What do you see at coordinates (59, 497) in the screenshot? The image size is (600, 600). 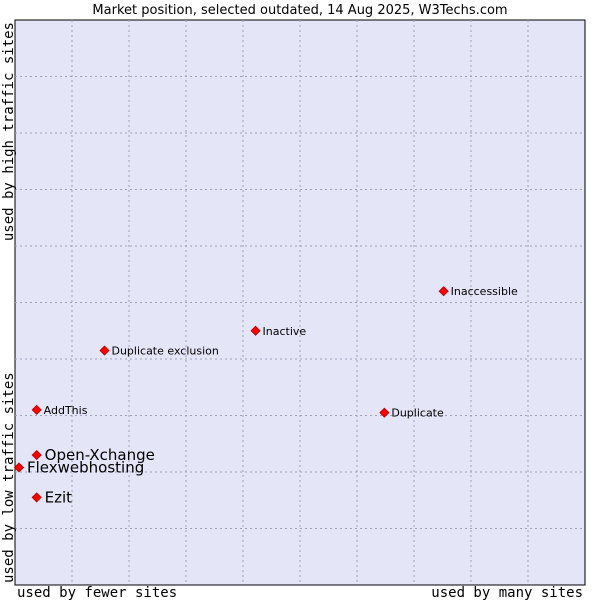 I see `data-point-label: Ezit` at bounding box center [59, 497].